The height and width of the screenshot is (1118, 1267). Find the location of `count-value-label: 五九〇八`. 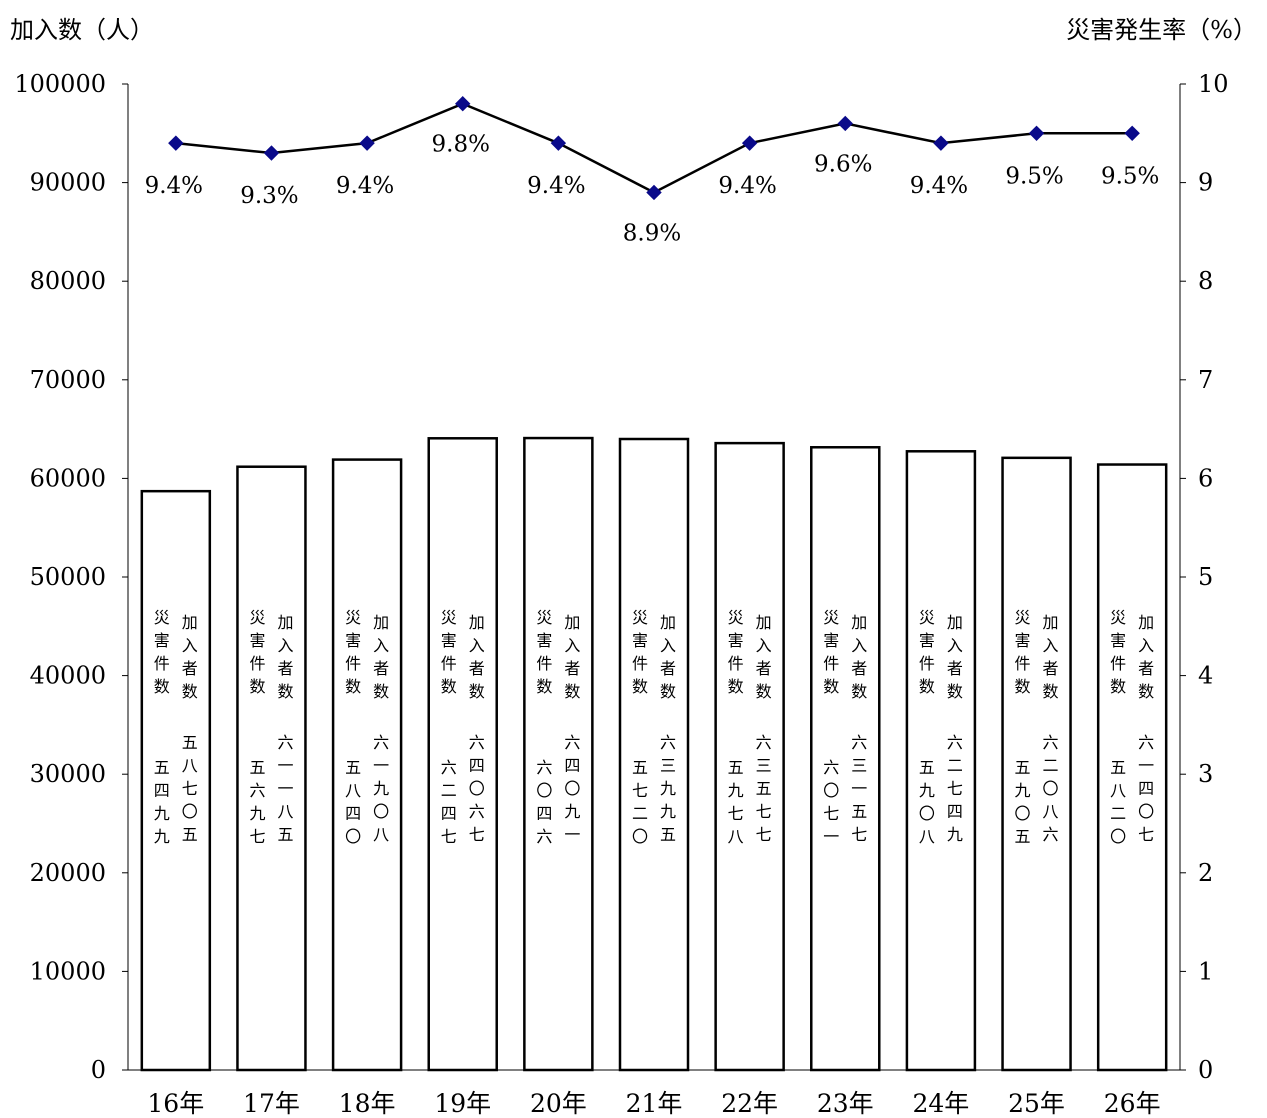

count-value-label: 五九〇八 is located at coordinates (927, 802).